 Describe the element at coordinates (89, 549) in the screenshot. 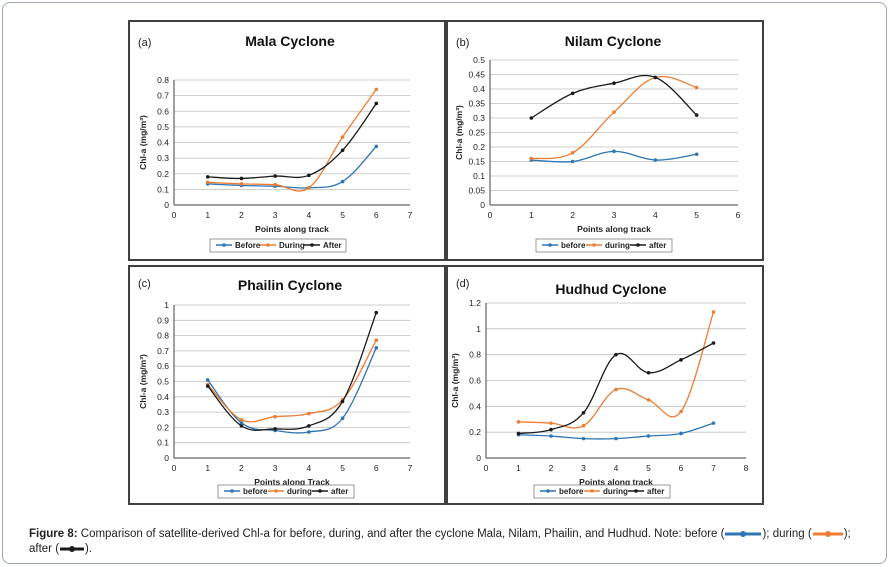

I see `caption-end: ).` at that location.